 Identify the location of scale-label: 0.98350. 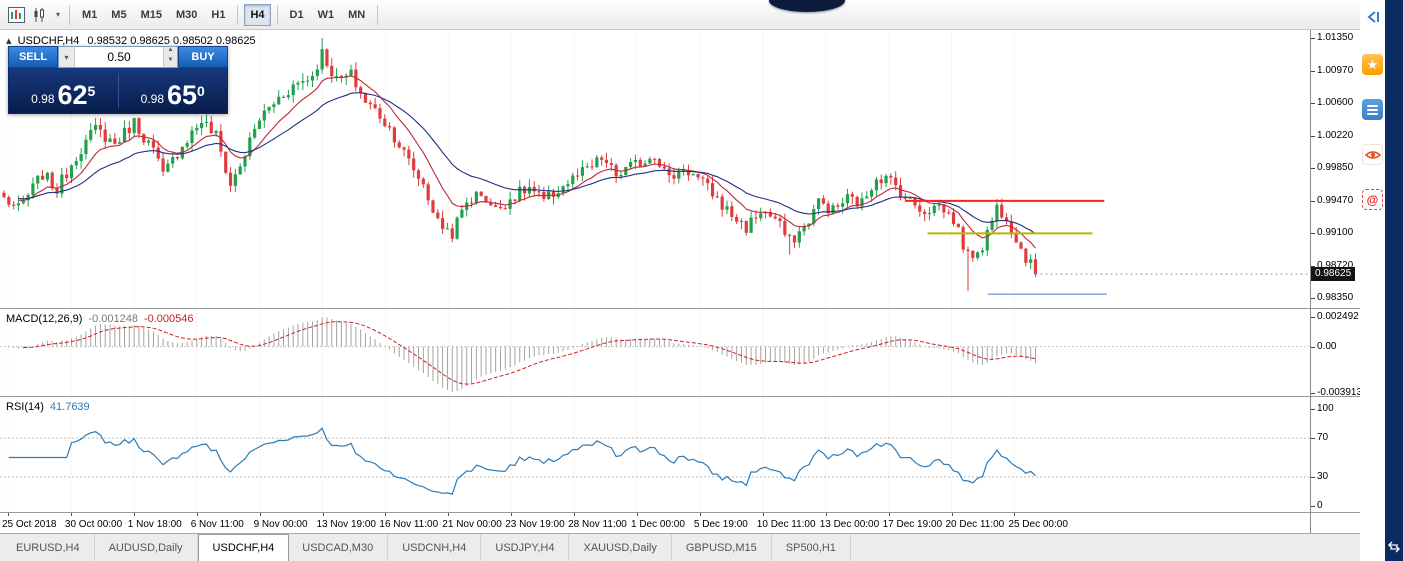
(1335, 297).